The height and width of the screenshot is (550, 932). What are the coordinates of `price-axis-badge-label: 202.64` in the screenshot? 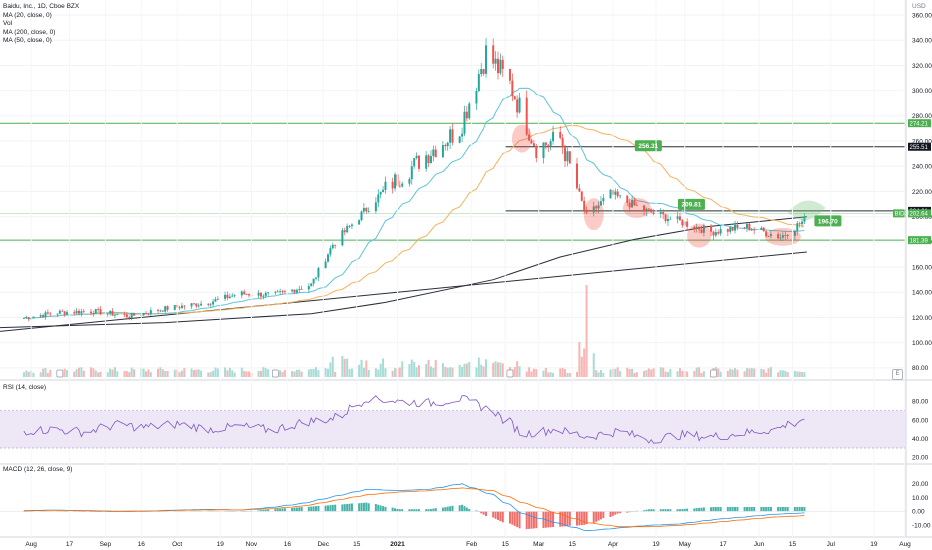 It's located at (919, 215).